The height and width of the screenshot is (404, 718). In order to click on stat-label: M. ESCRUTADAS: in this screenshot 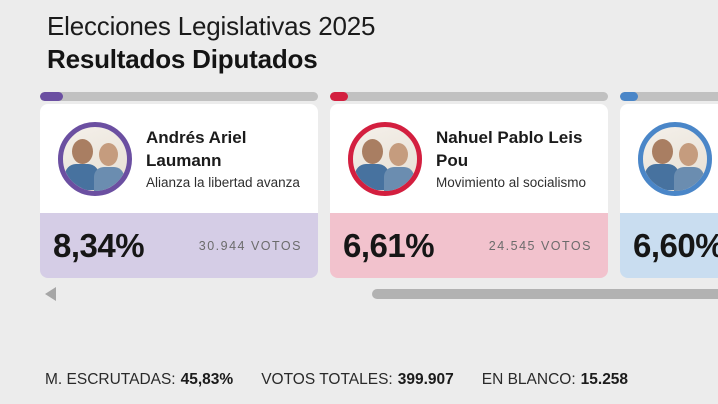, I will do `click(110, 379)`.